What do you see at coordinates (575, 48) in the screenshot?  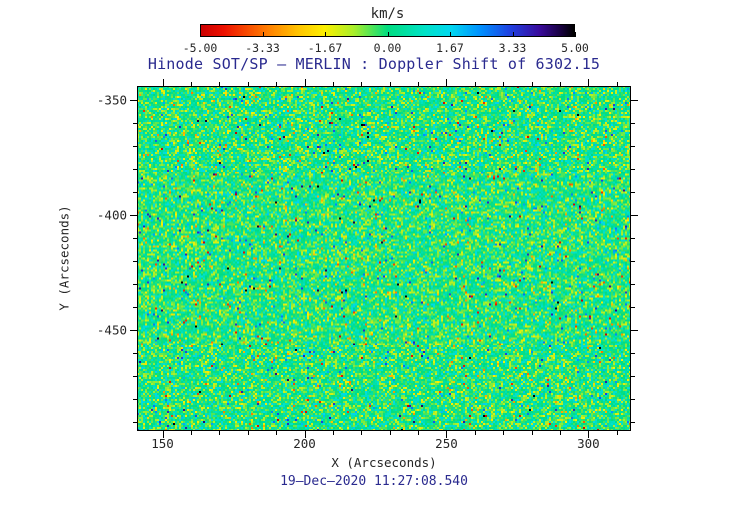 I see `colorbar-tick-label: 5.00` at bounding box center [575, 48].